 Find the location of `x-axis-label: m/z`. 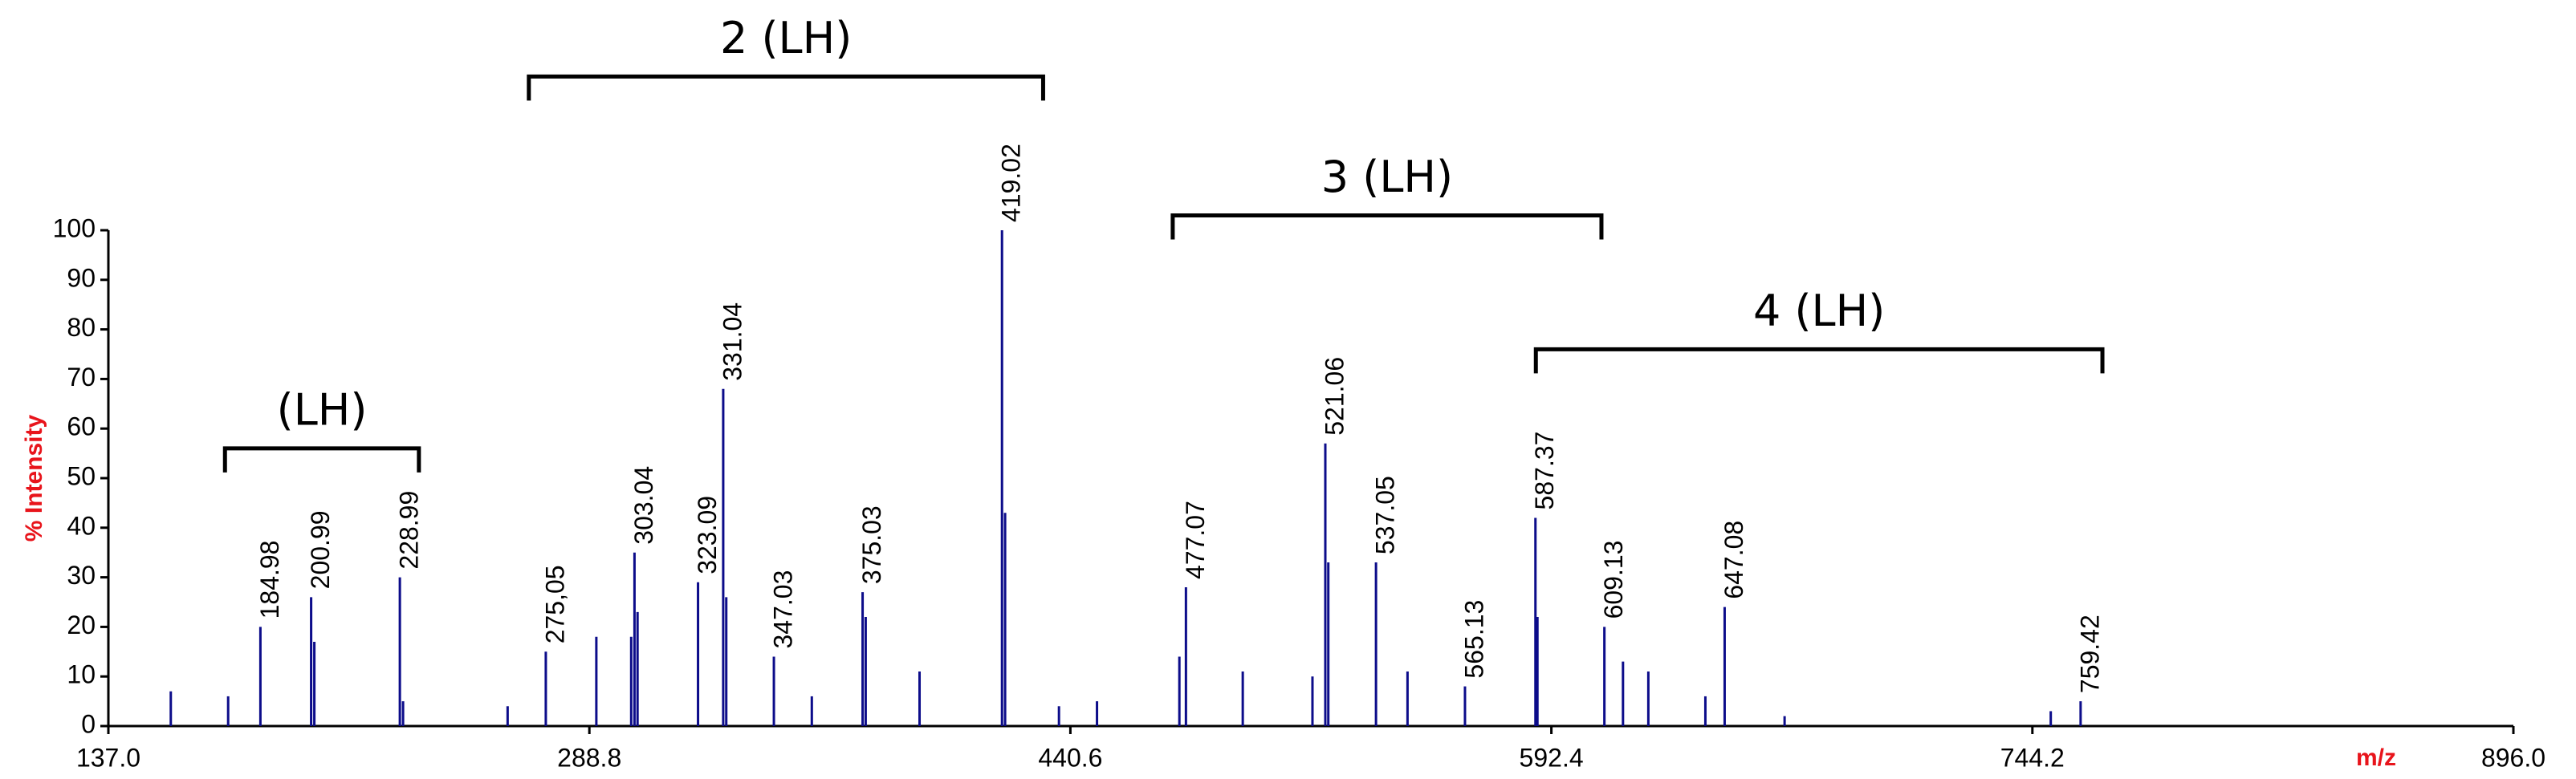

x-axis-label: m/z is located at coordinates (2376, 758).